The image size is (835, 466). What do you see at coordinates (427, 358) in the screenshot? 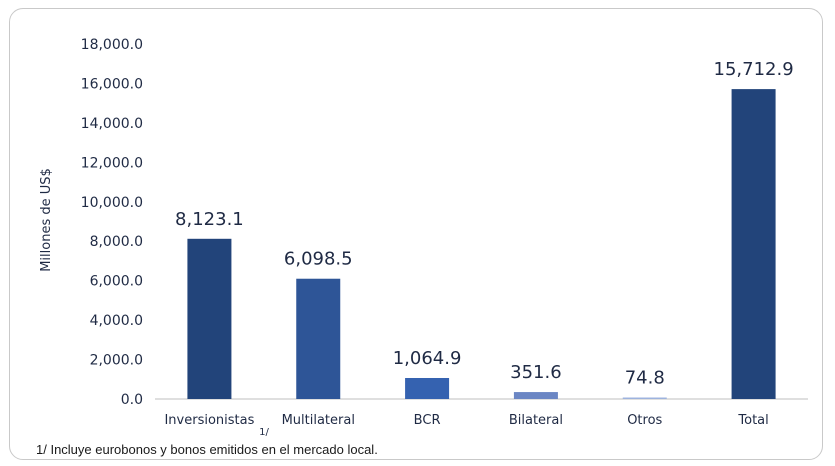
I see `data-label: 1,064.9` at bounding box center [427, 358].